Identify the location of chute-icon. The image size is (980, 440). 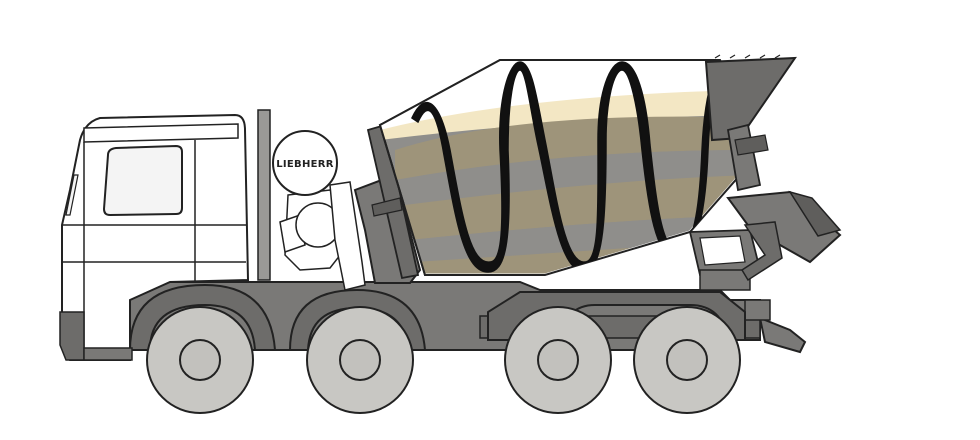
(784, 236).